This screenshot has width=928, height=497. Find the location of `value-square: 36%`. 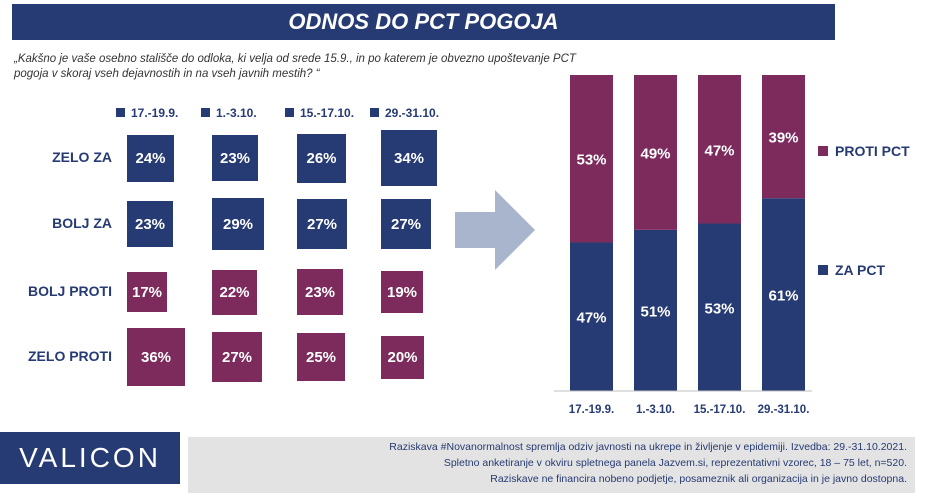

value-square: 36% is located at coordinates (156, 357).